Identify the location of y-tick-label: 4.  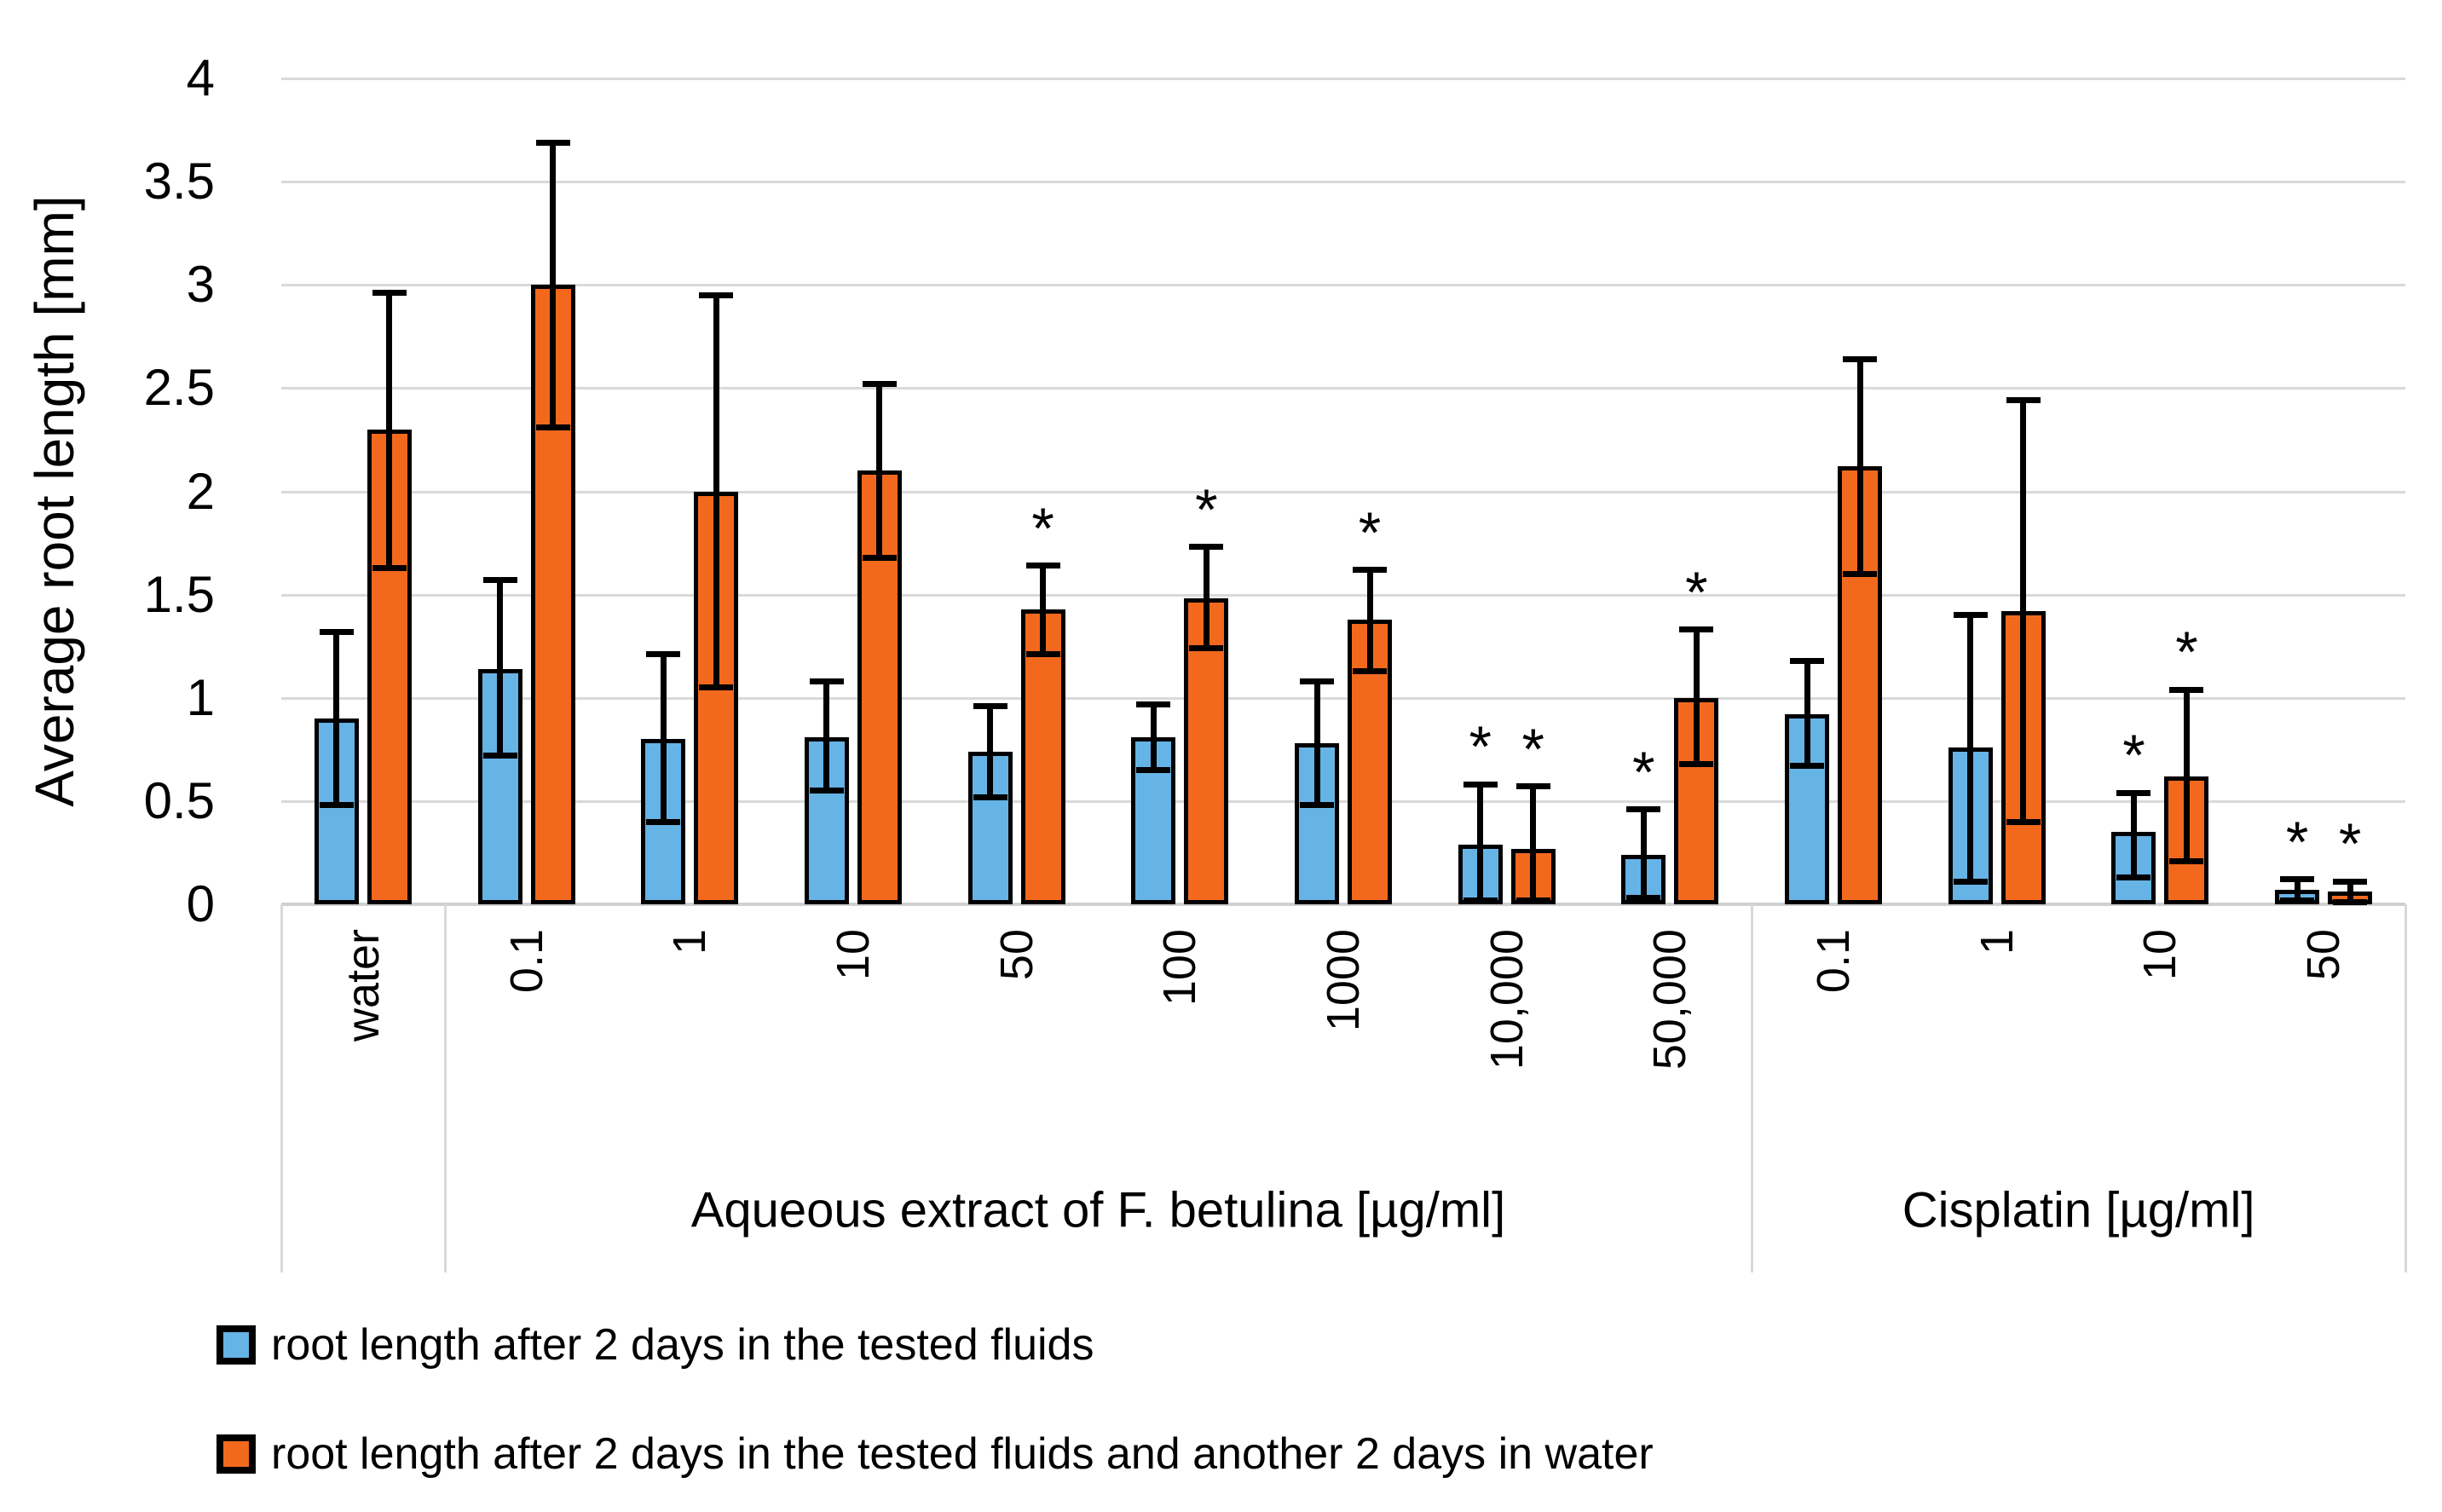
(200, 78).